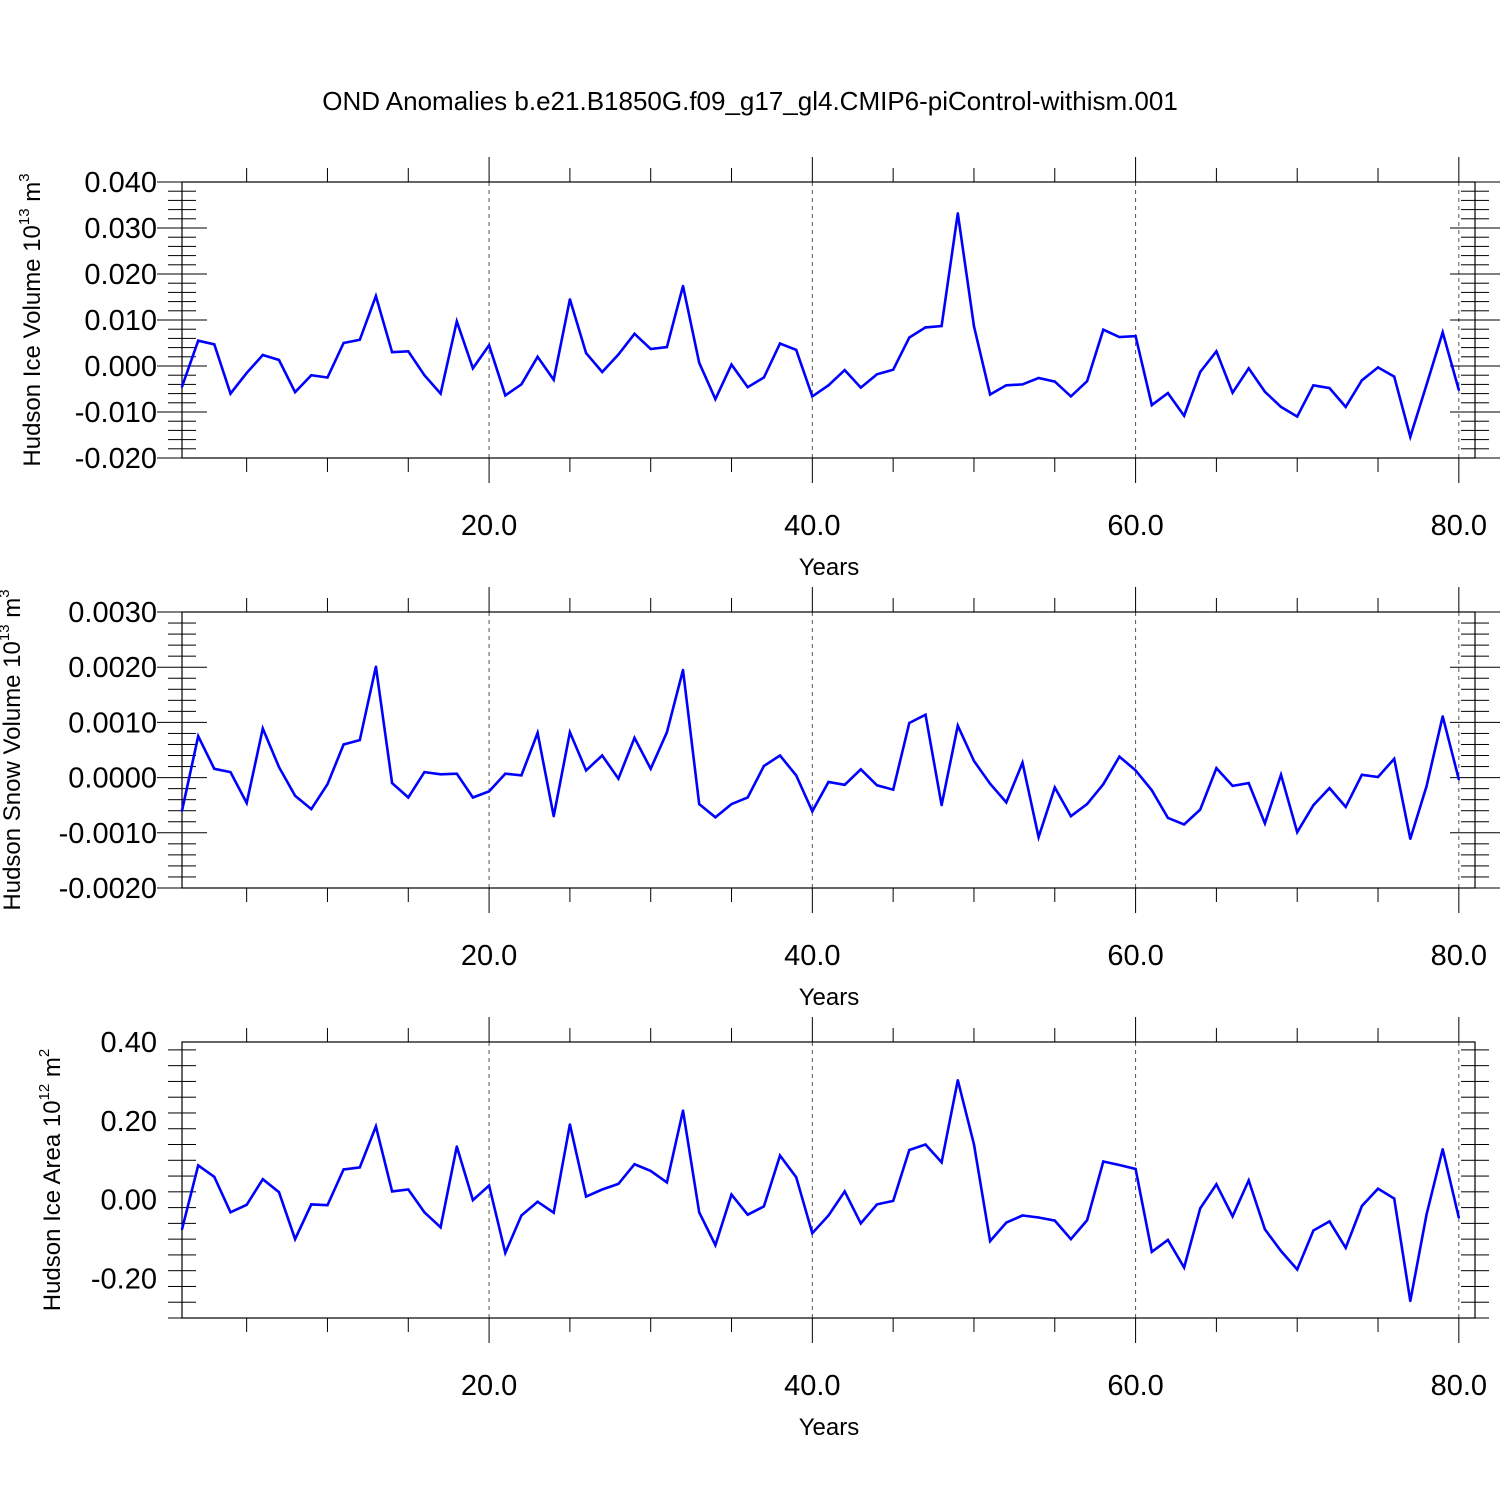  I want to click on y-tick-label: 0.020, so click(120, 275).